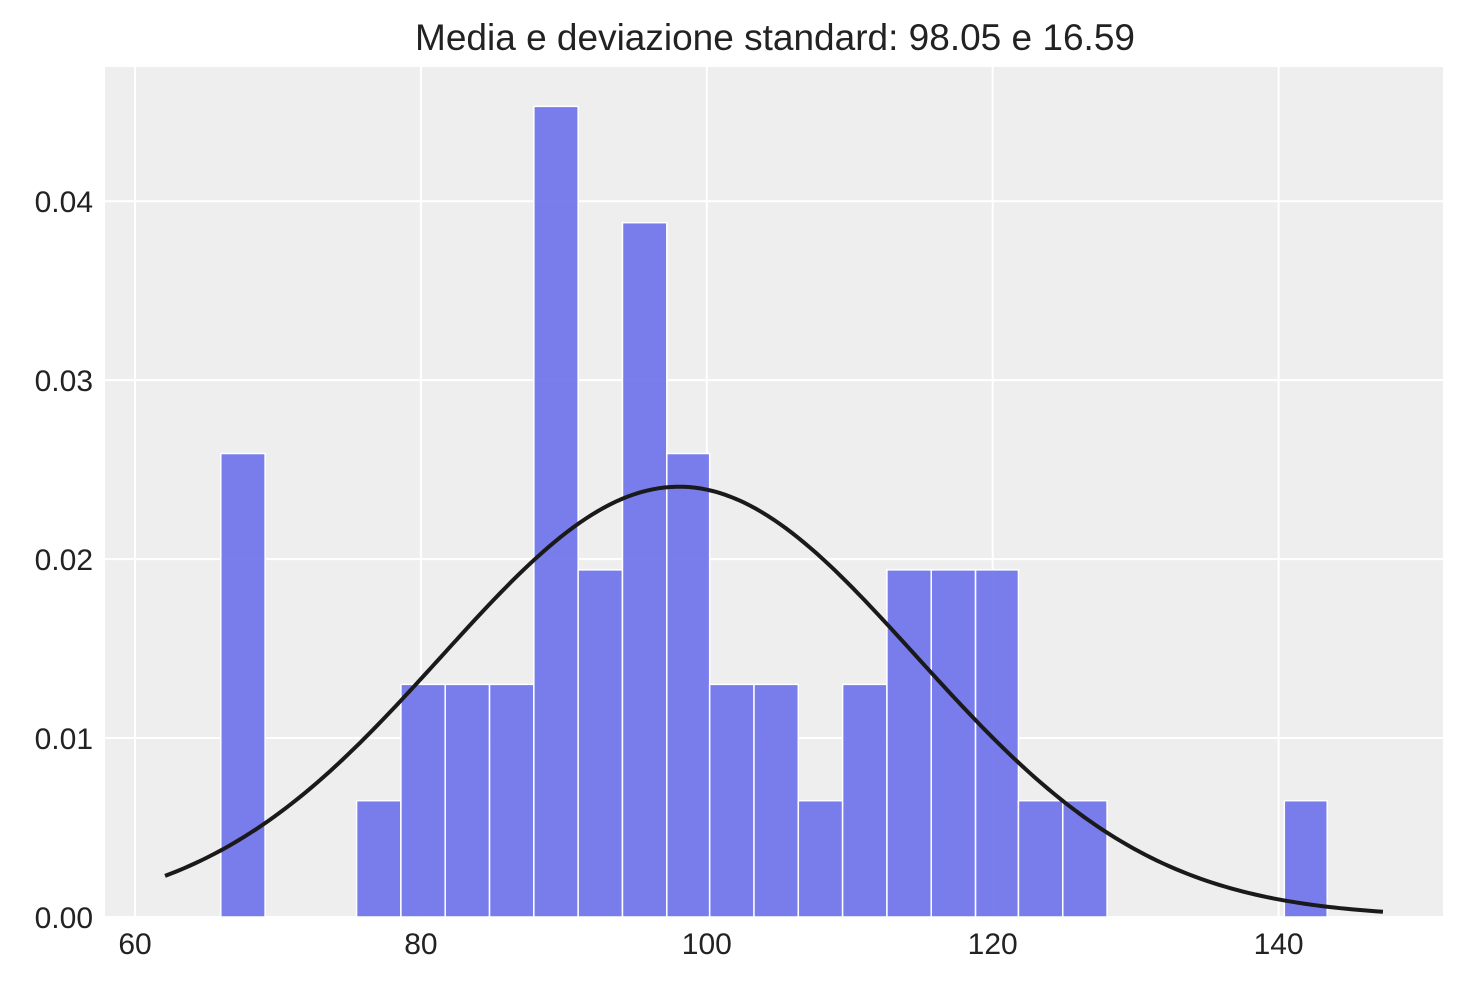  Describe the element at coordinates (1279, 944) in the screenshot. I see `x-tick-label: 140` at that location.